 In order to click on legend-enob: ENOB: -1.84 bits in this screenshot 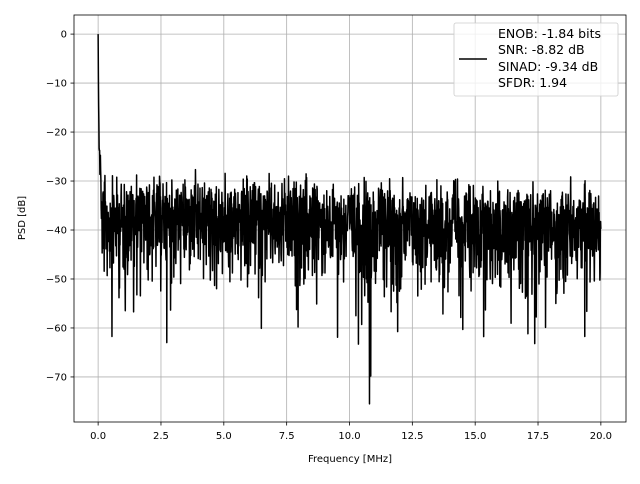, I will do `click(549, 33)`.